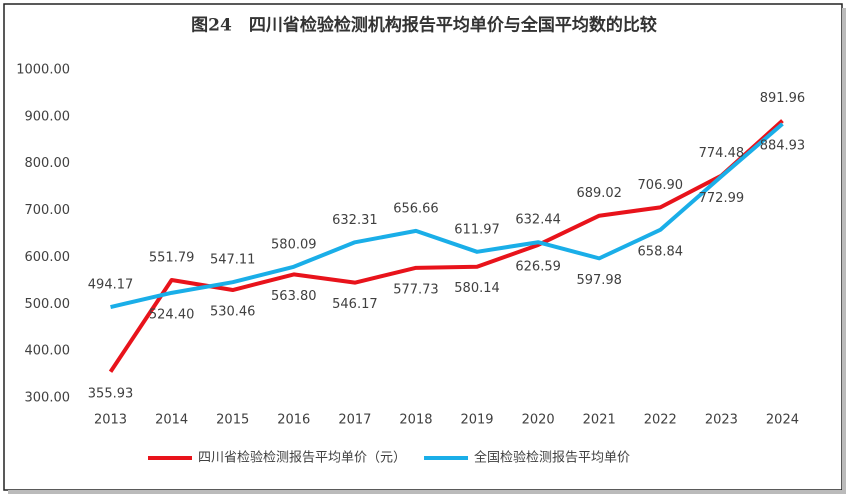 The image size is (849, 501). I want to click on y-tick-label: 500.00, so click(48, 304).